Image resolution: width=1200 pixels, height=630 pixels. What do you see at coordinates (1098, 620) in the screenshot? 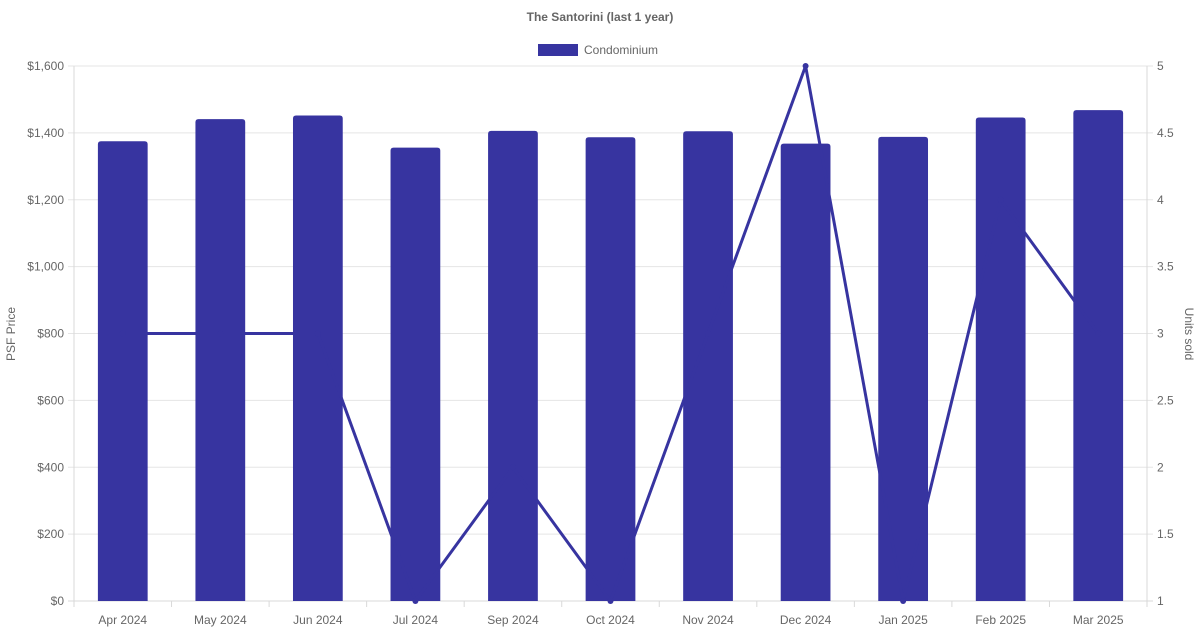
I see `x-tick-label: Mar 2025` at bounding box center [1098, 620].